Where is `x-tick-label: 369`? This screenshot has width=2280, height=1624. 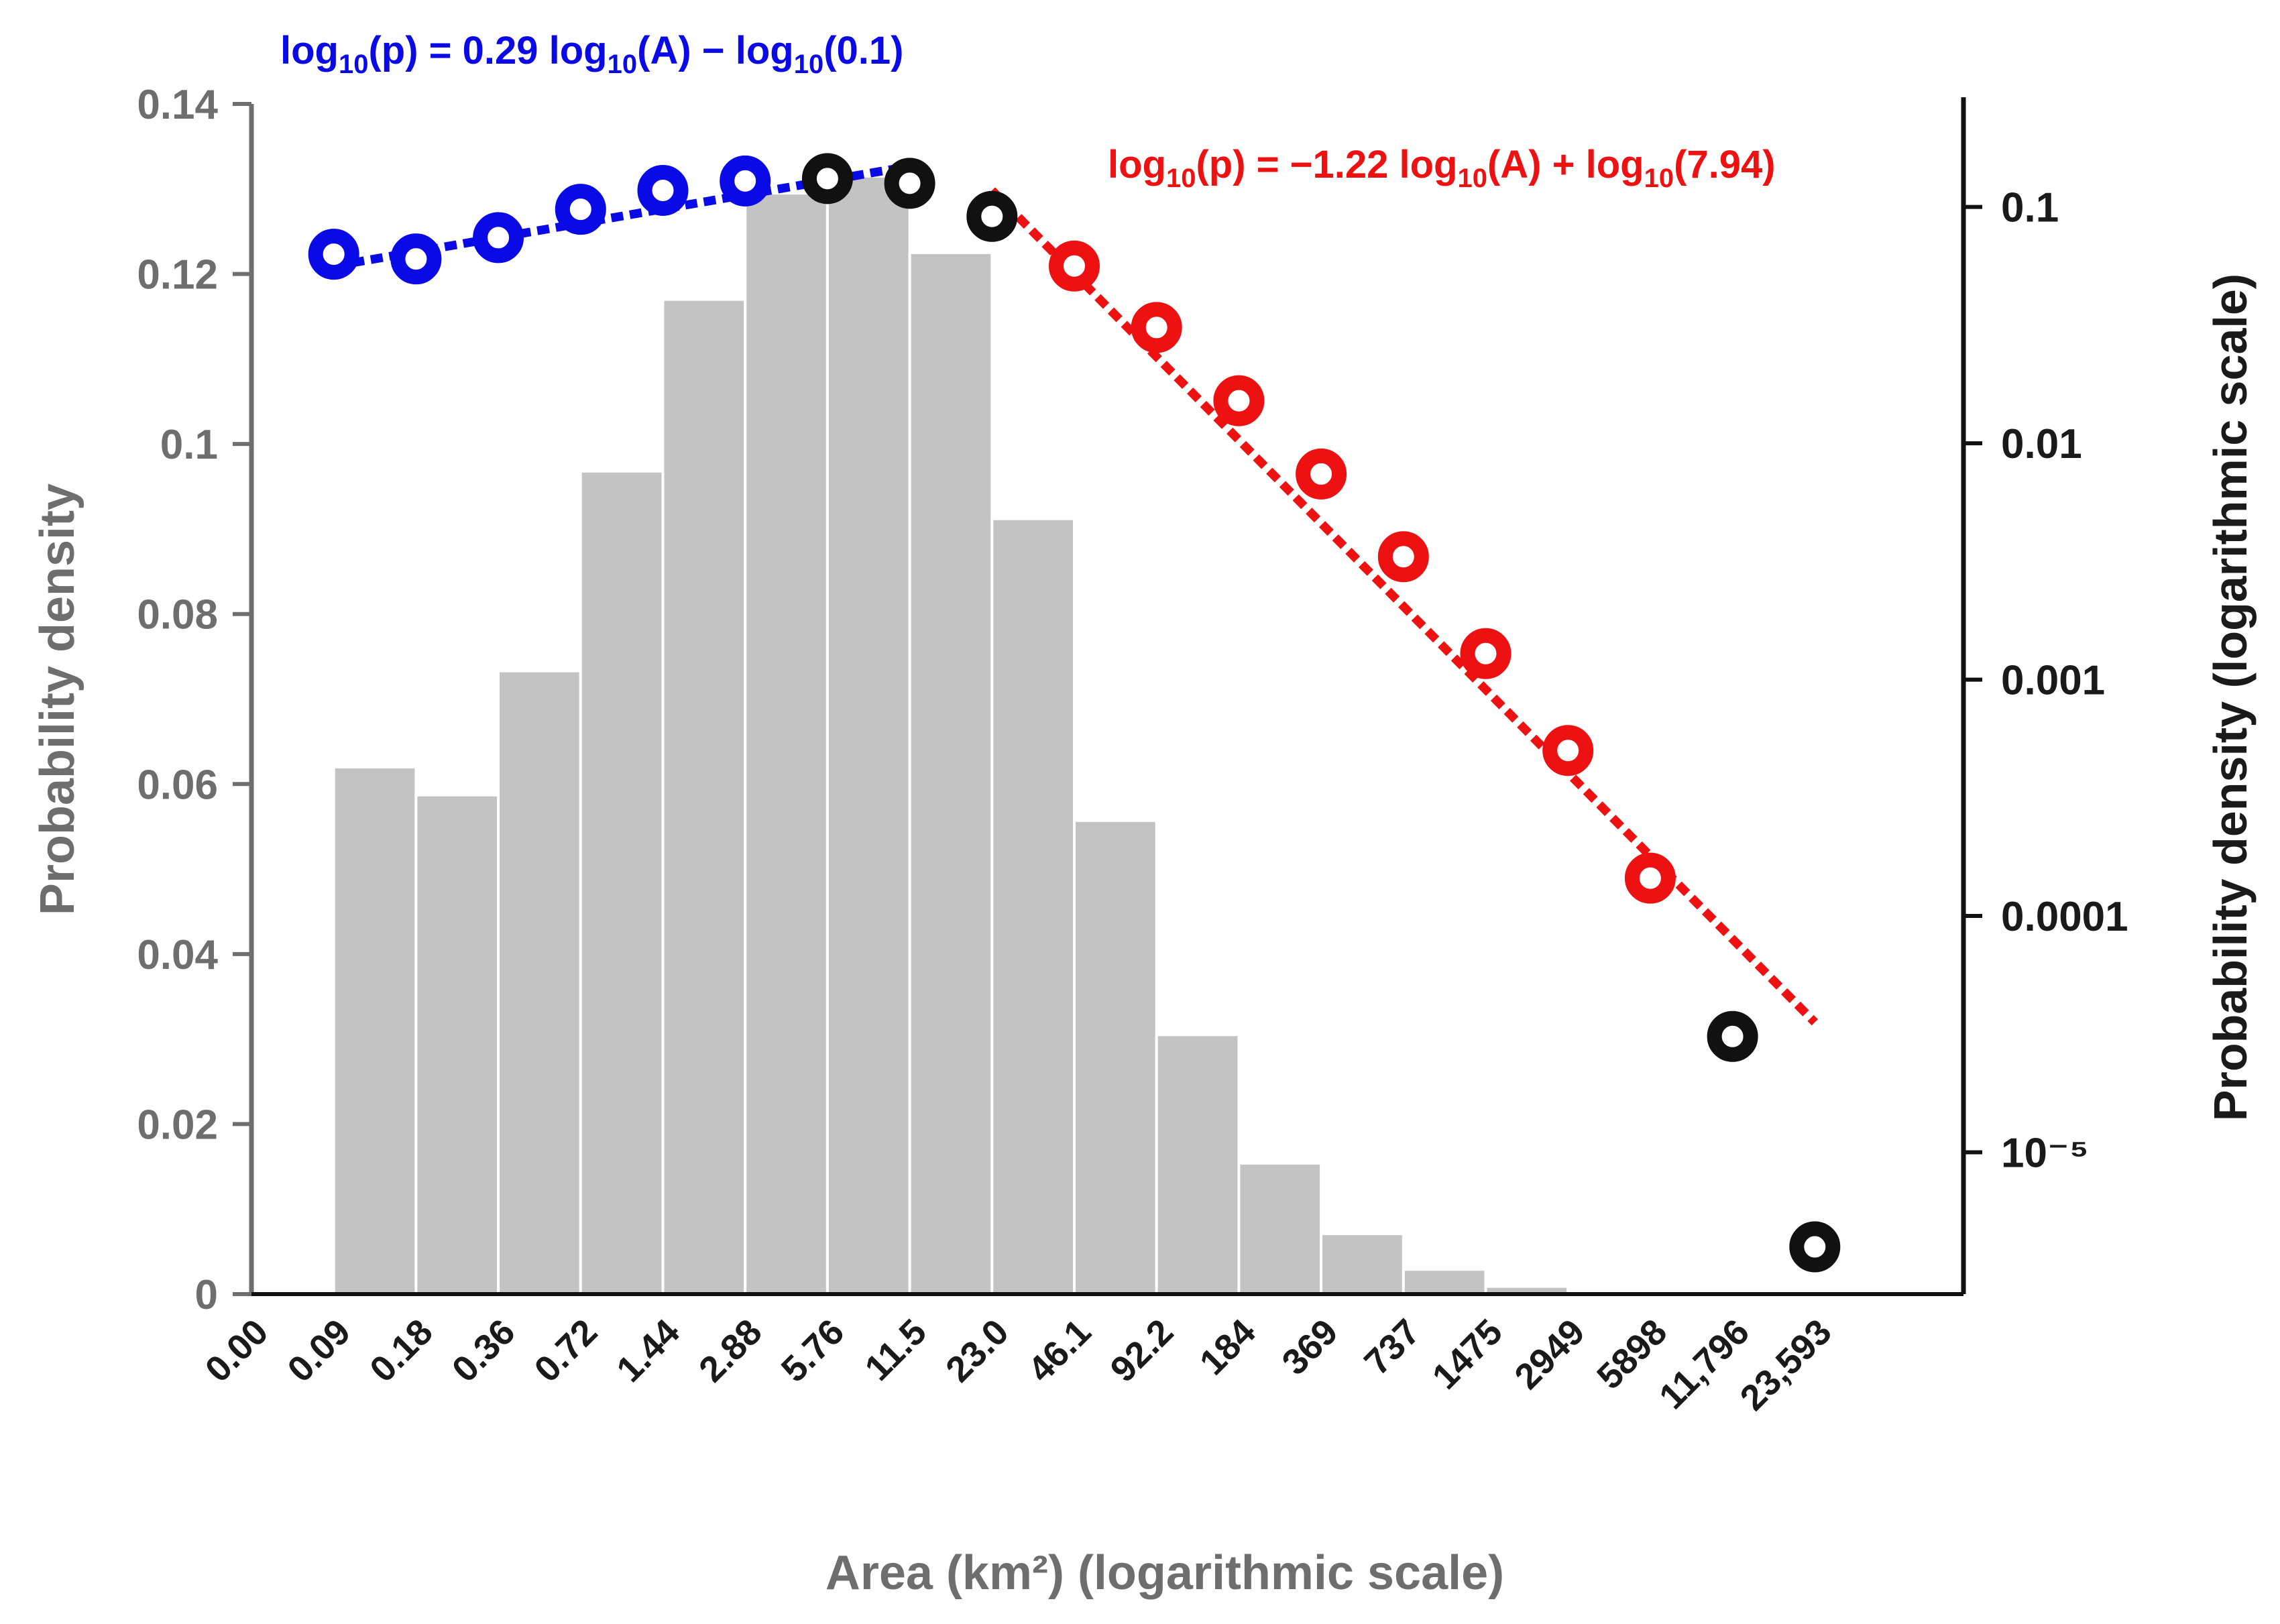
x-tick-label: 369 is located at coordinates (1309, 1347).